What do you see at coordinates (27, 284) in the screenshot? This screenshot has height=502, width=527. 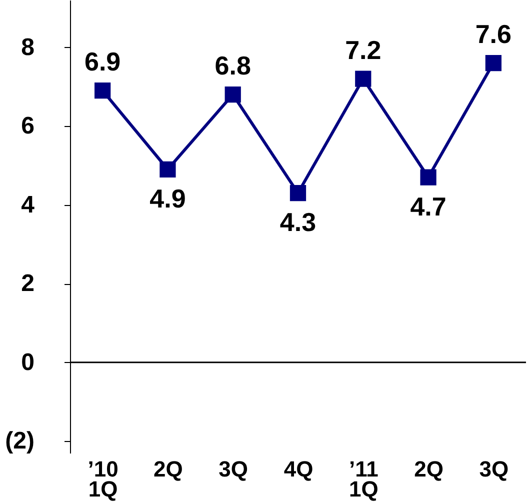 I see `y-tick-label: 2` at bounding box center [27, 284].